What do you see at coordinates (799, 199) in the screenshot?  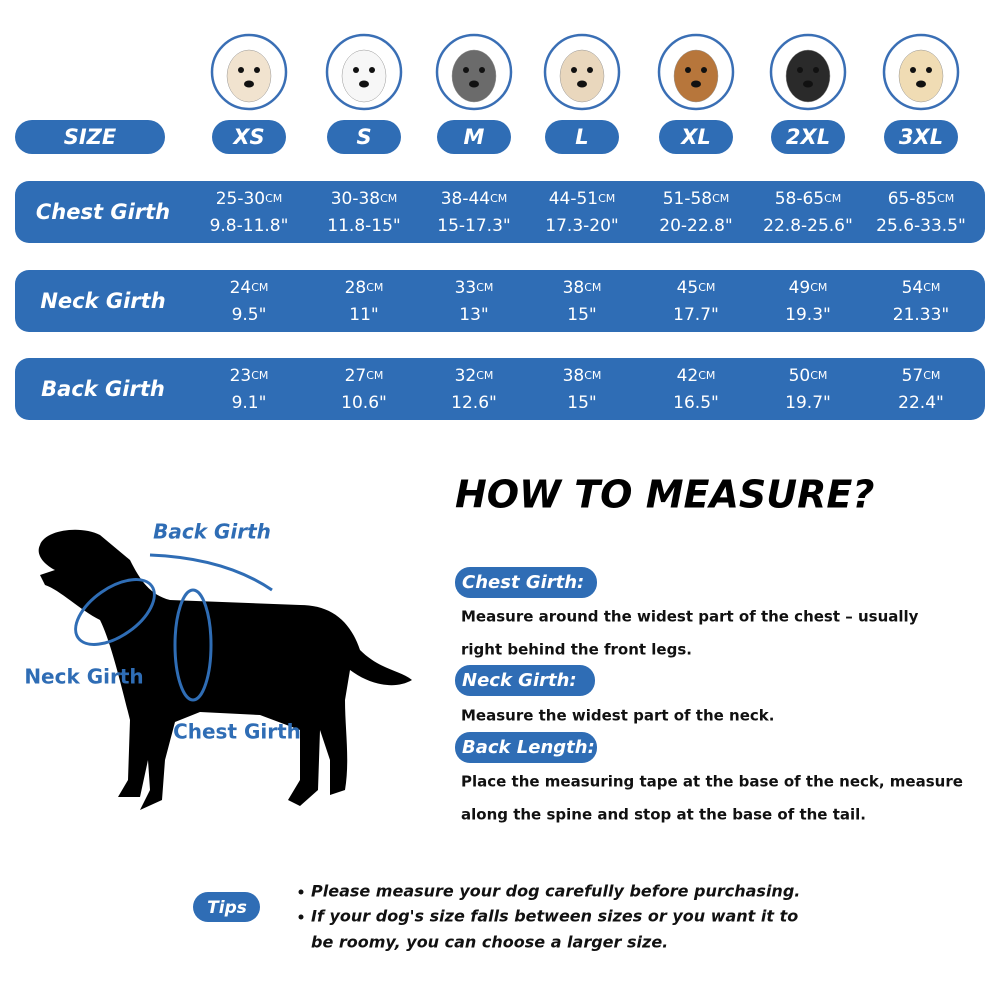 I see `cm-number: 58-65` at bounding box center [799, 199].